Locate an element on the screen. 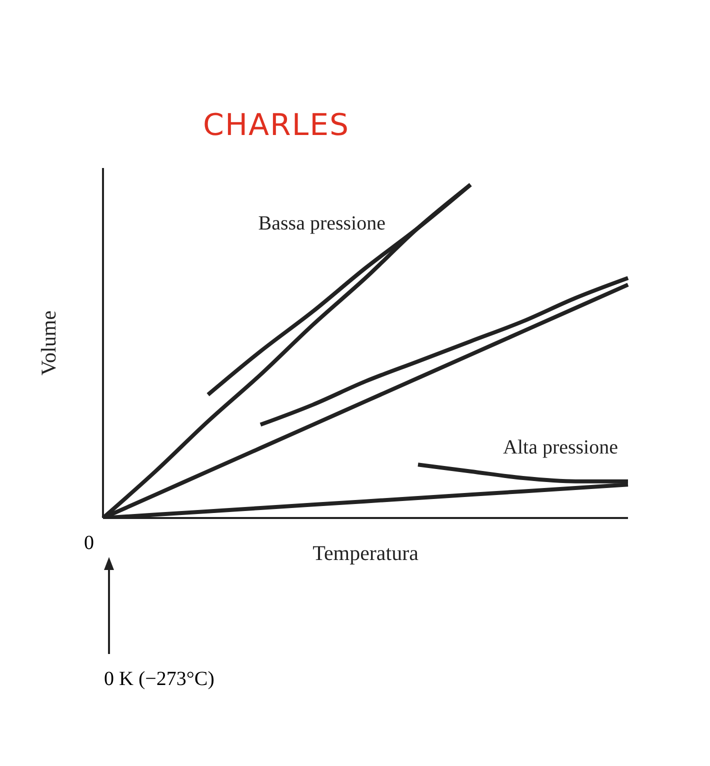 This screenshot has width=710, height=766. y-axis-title: Volume is located at coordinates (48, 343).